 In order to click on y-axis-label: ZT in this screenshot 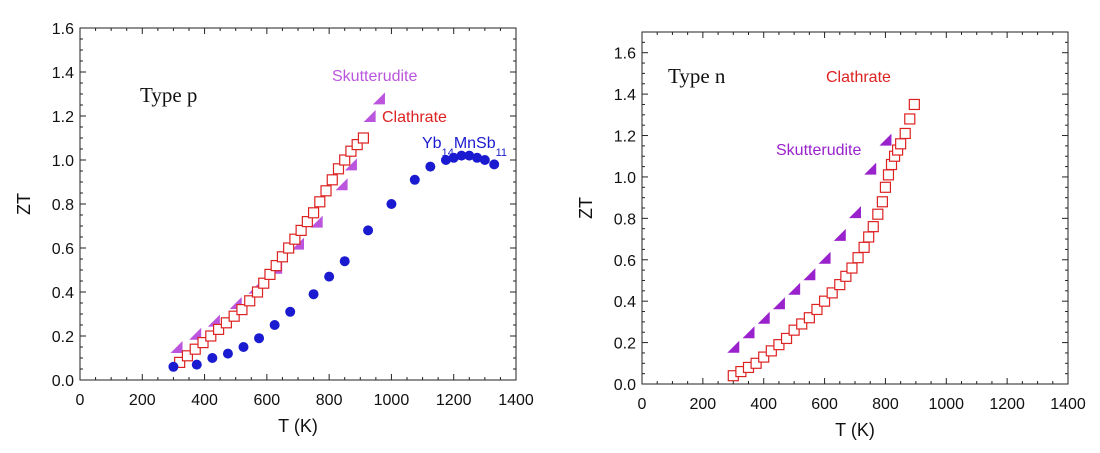, I will do `click(24, 204)`.